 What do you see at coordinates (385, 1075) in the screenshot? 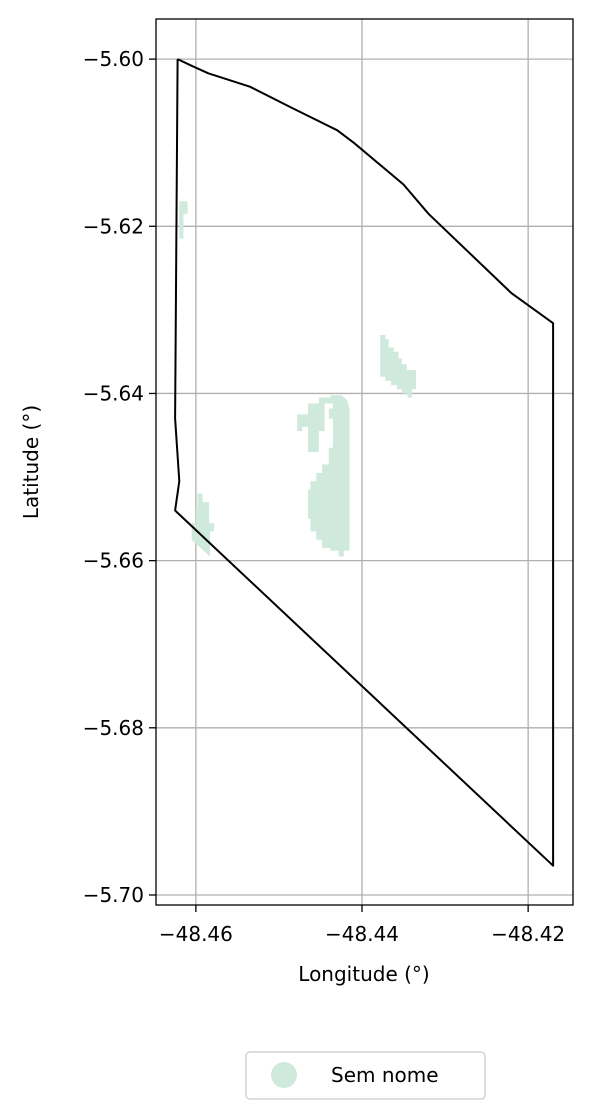
I see `legend-label-sem-nome: Sem nome` at bounding box center [385, 1075].